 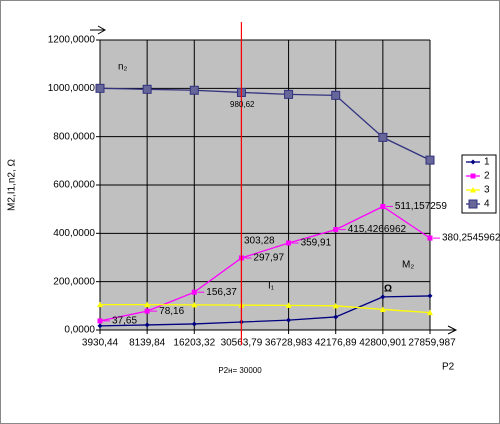 What do you see at coordinates (388, 289) in the screenshot?
I see `annotation: Ω` at bounding box center [388, 289].